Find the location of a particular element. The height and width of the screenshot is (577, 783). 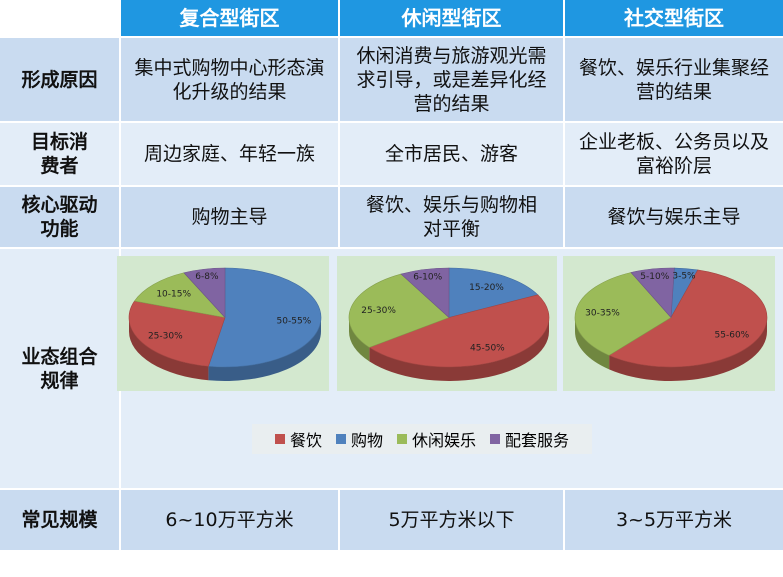

pie-slice-label: 6-8% is located at coordinates (207, 277).